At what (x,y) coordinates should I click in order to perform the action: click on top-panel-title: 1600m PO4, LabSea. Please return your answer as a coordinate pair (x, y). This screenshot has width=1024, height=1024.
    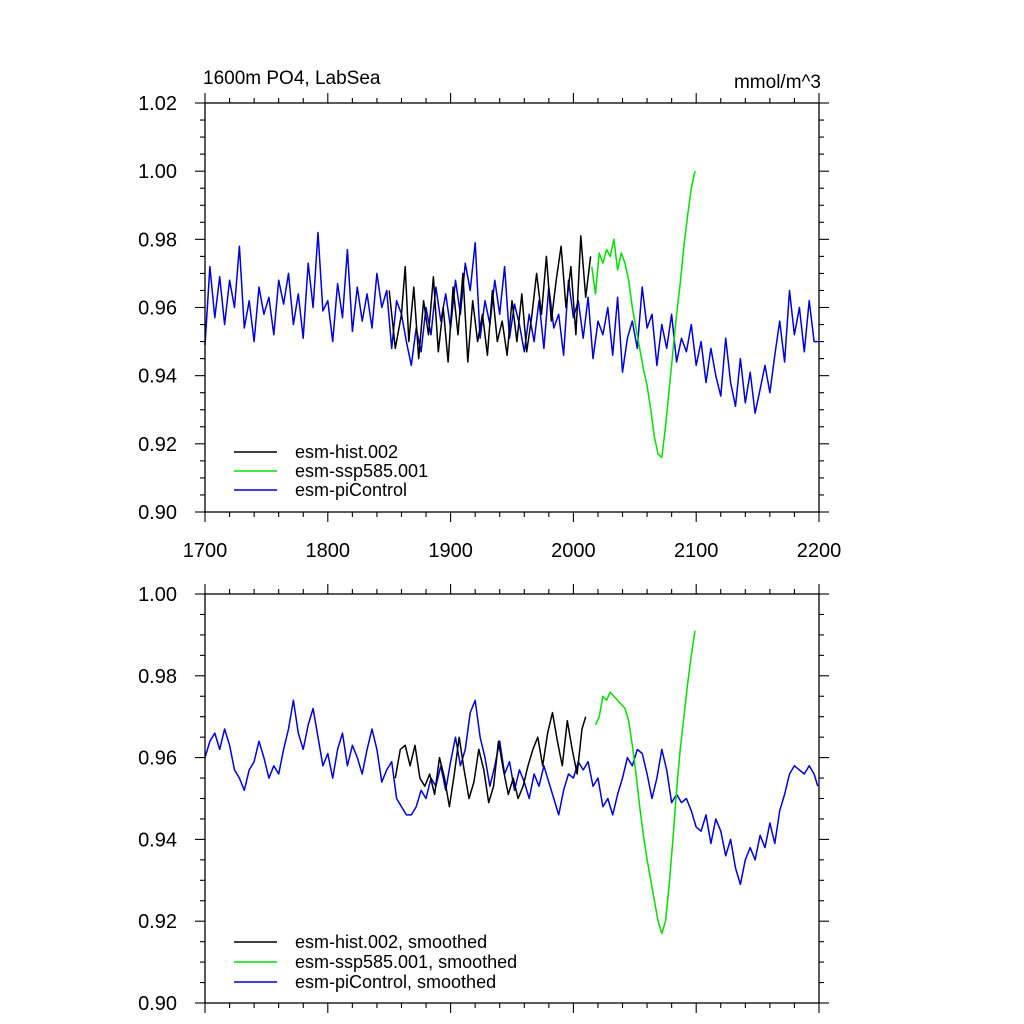
    Looking at the image, I should click on (292, 78).